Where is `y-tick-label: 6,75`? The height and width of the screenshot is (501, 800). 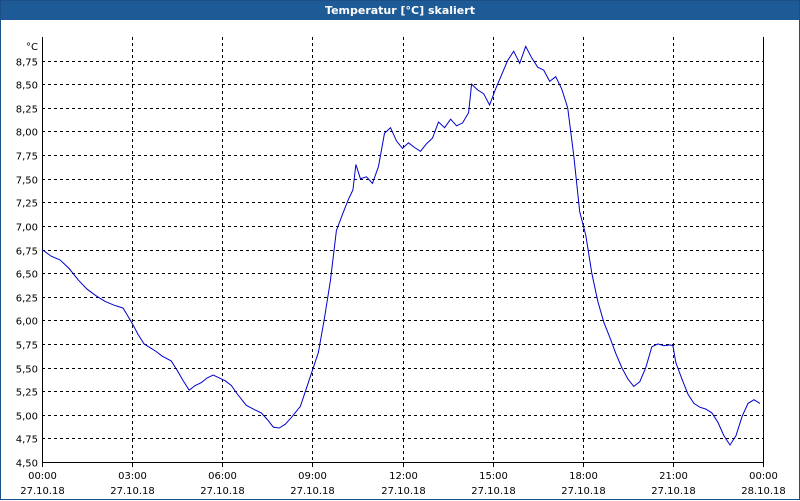
y-tick-label: 6,75 is located at coordinates (27, 252).